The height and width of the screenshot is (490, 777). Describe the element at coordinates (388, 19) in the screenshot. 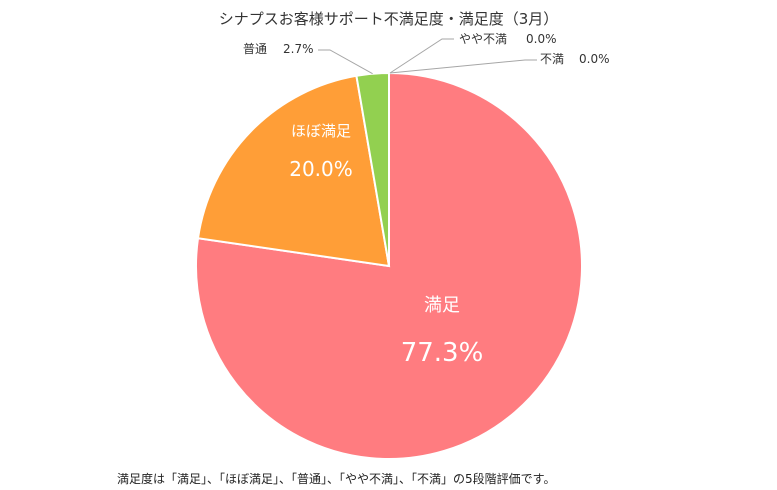

I see `chart-title: シナプスお客様サポート不満足度・満足度（3月）` at that location.